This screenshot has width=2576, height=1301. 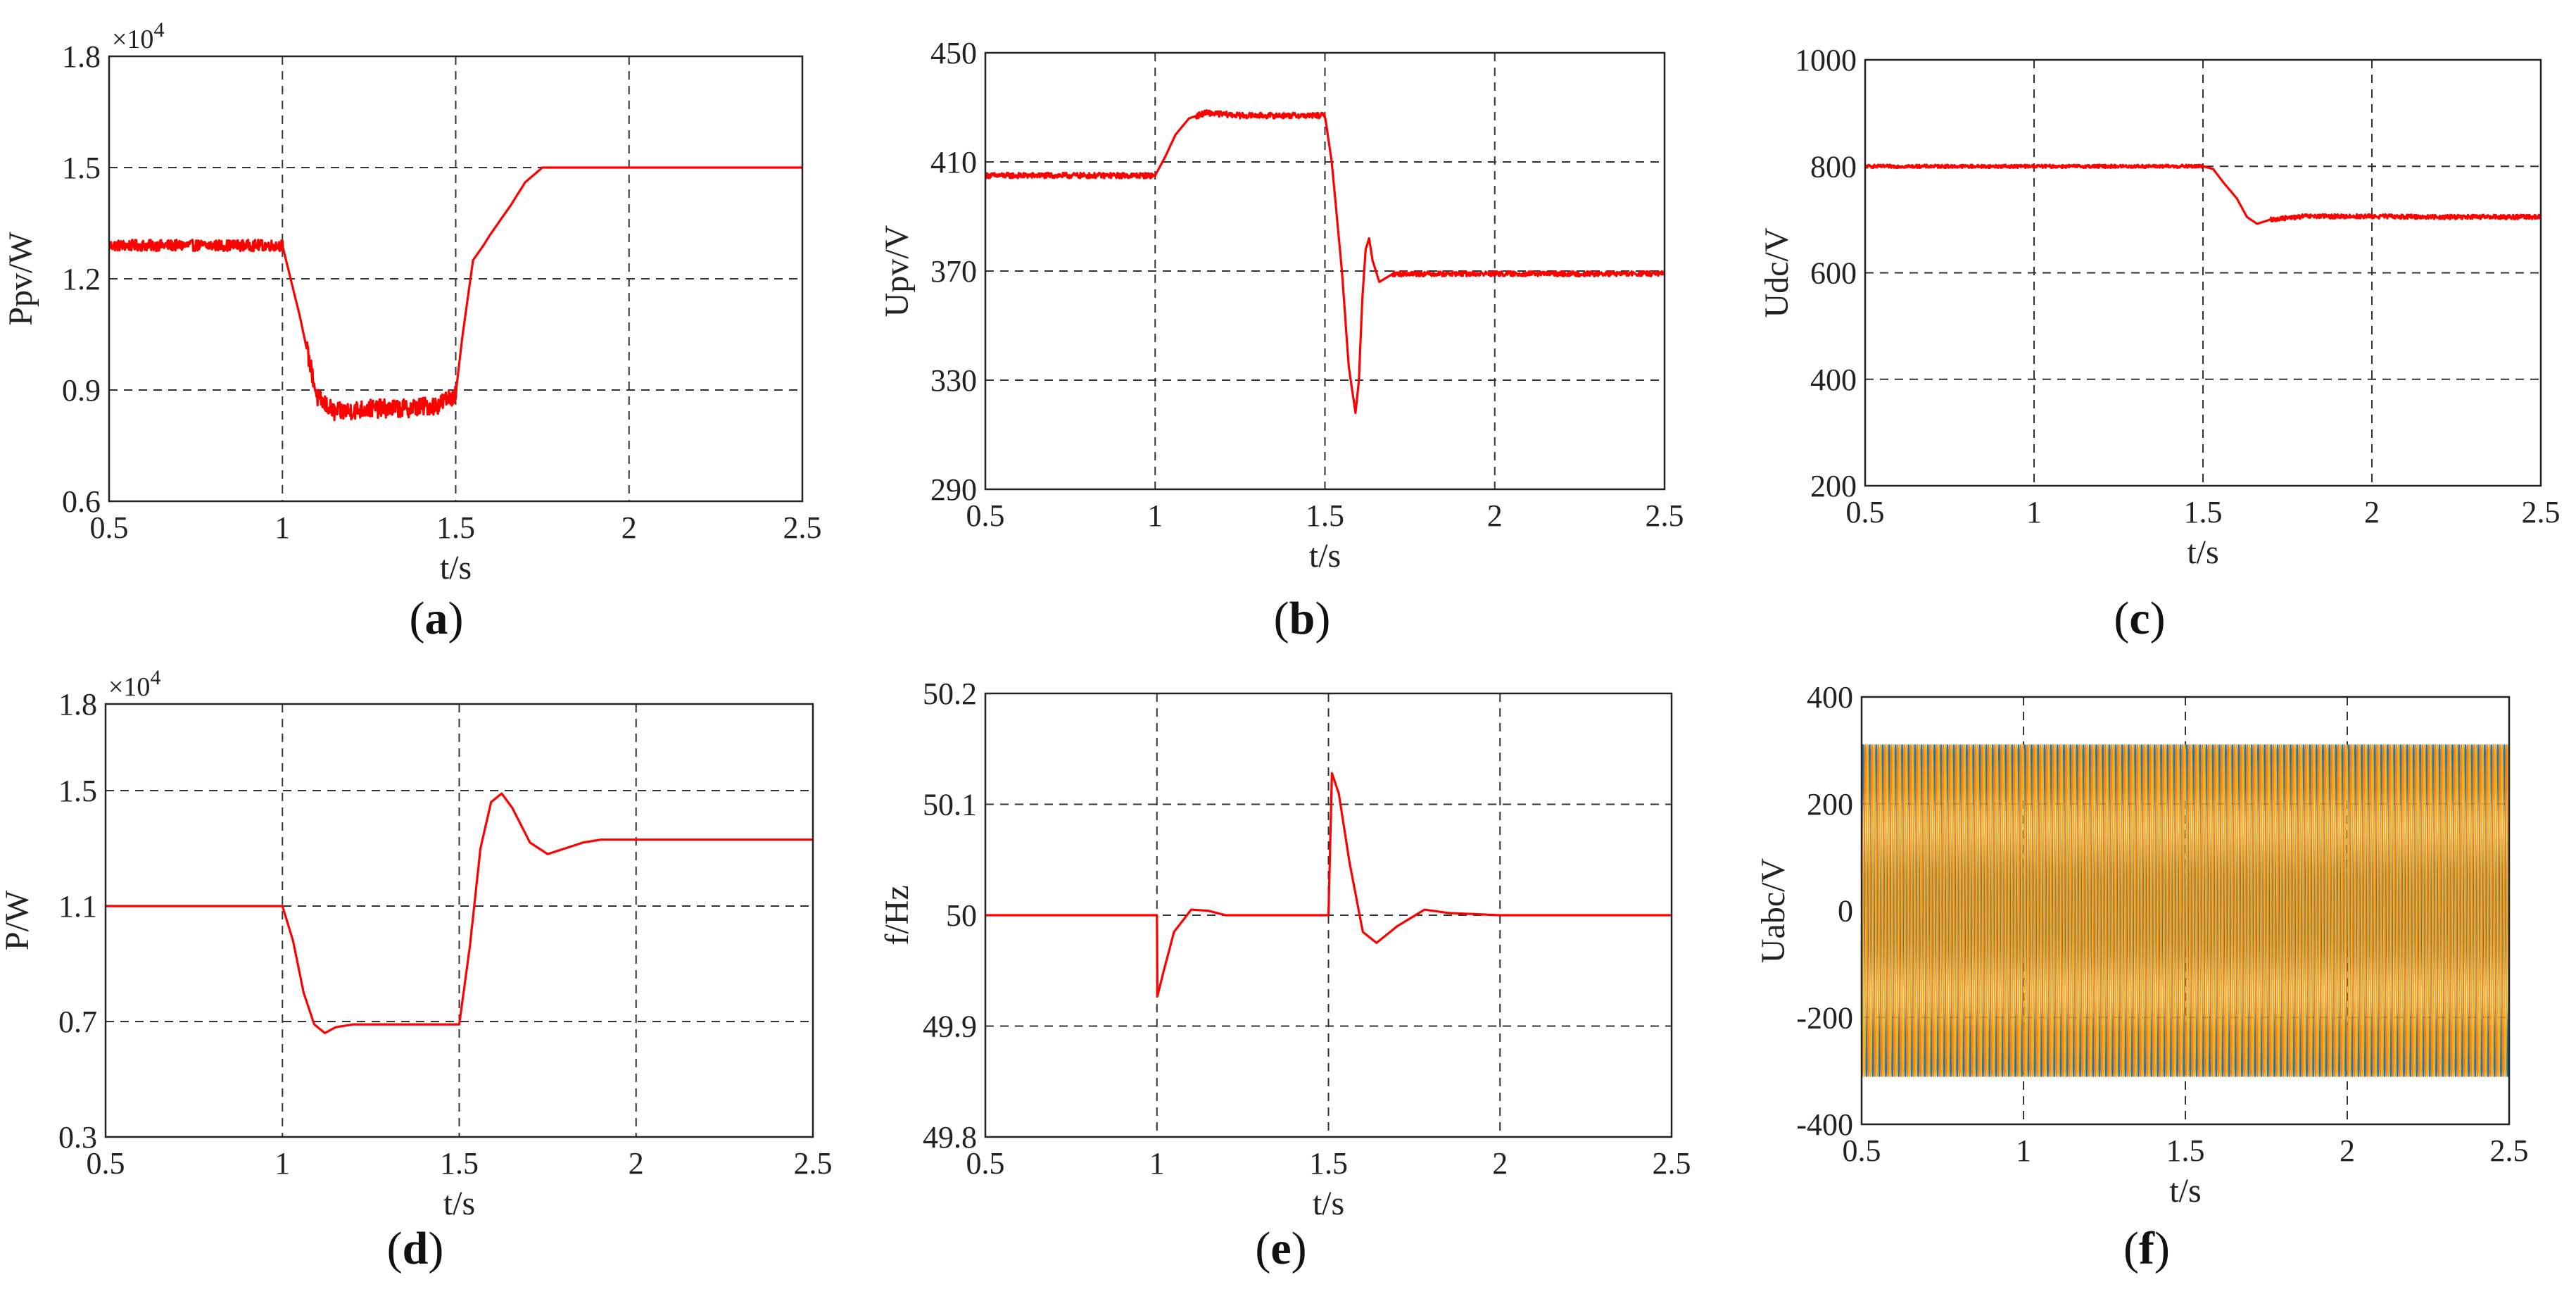 What do you see at coordinates (953, 489) in the screenshot?
I see `y-tick-label: 290` at bounding box center [953, 489].